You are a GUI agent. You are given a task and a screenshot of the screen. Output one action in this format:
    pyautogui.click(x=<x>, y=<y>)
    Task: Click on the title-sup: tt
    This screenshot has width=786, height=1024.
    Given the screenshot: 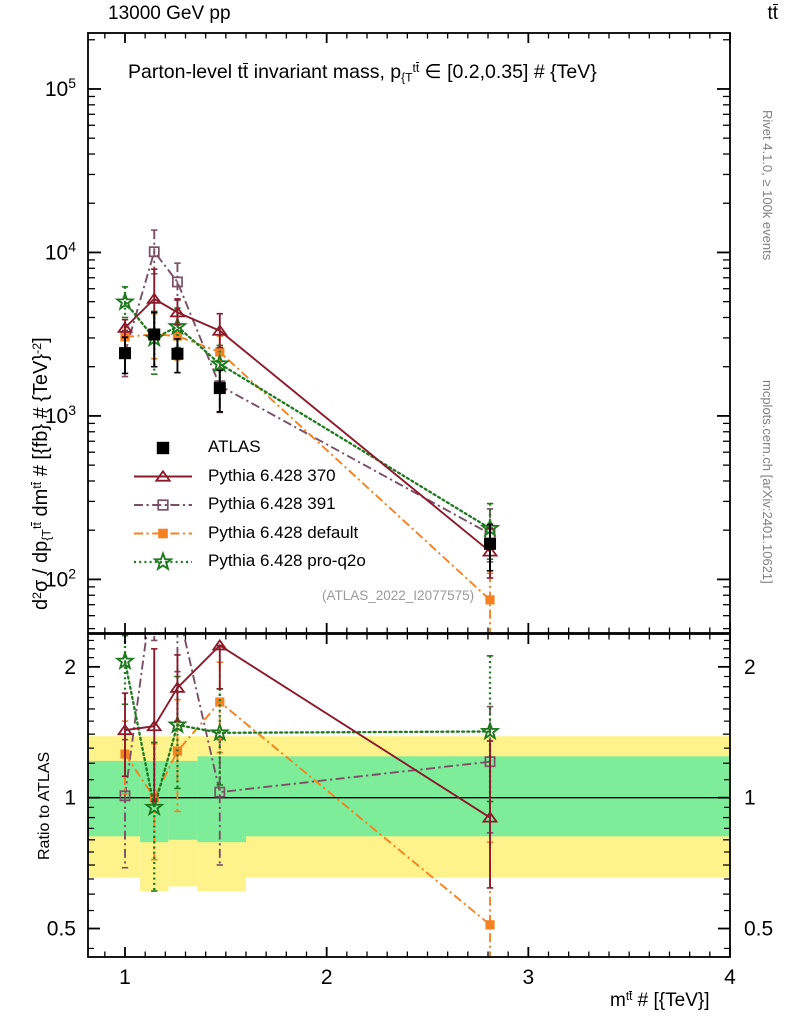 What is the action you would take?
    pyautogui.click(x=416, y=68)
    